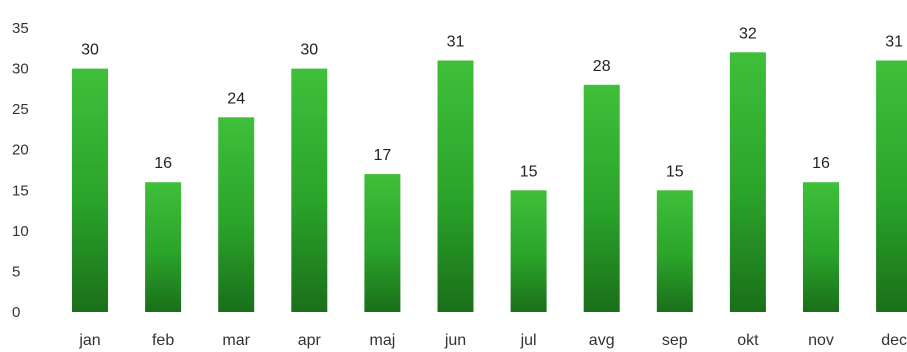 This screenshot has height=352, width=907. What do you see at coordinates (310, 340) in the screenshot?
I see `x-tick-label-apr: apr` at bounding box center [310, 340].